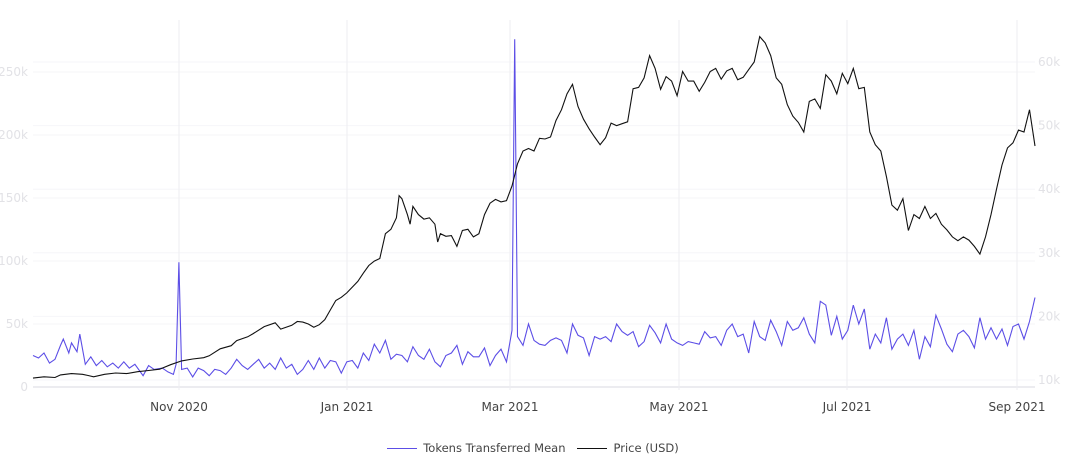 The image size is (1066, 464). I want to click on y-left-tick-label: 150k, so click(14, 198).